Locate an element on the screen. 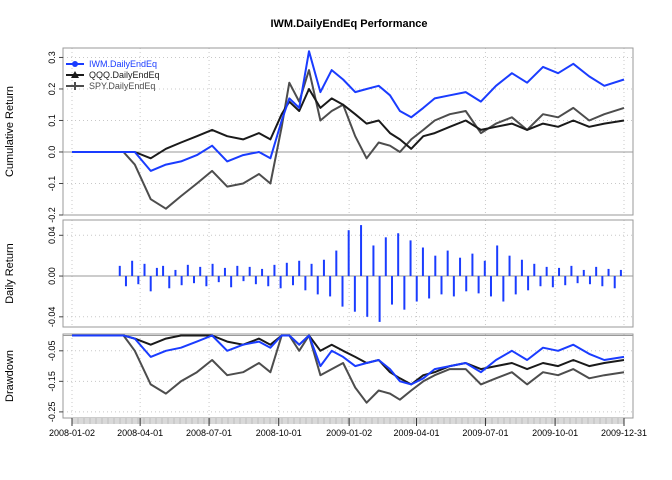 The image size is (672, 480). chart-title: IWM.DailyEndEq Performance is located at coordinates (348, 24).